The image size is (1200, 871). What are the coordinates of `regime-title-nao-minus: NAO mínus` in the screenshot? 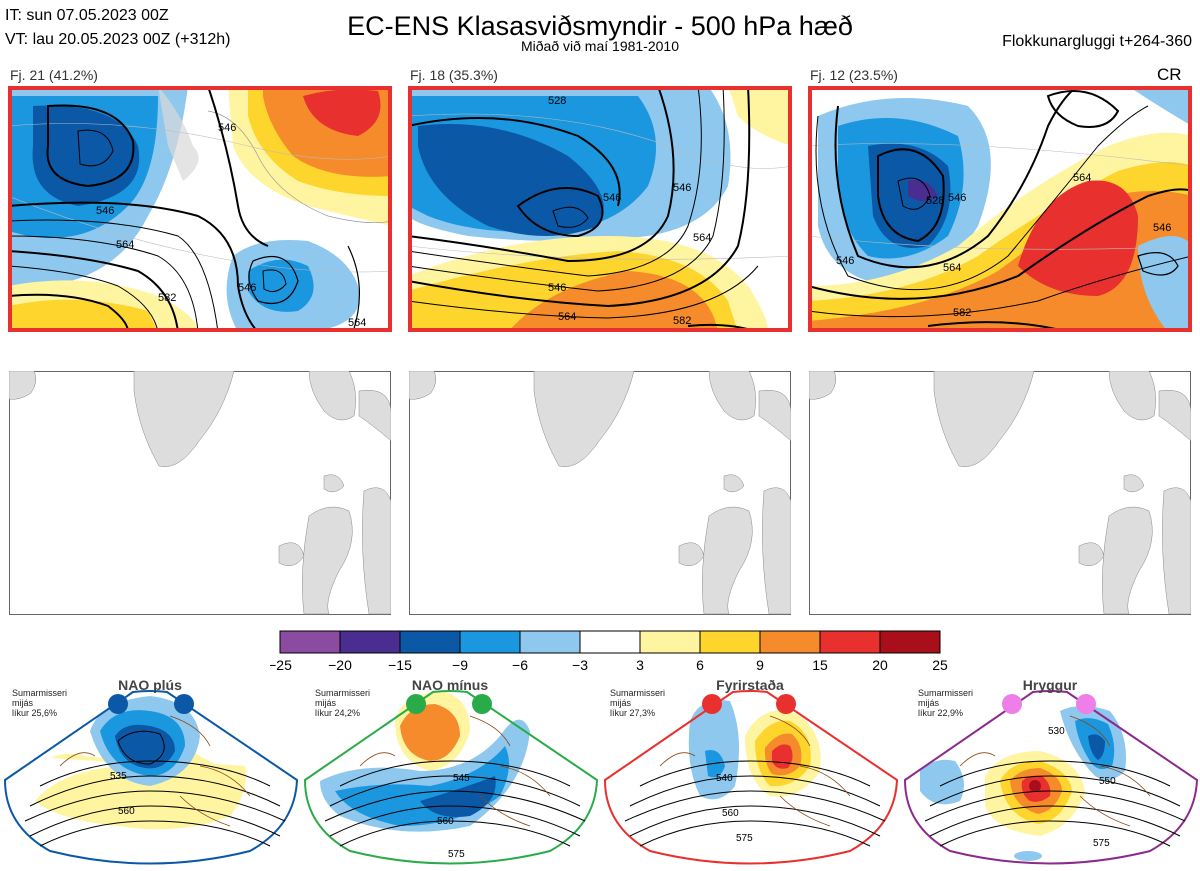 It's located at (450, 685).